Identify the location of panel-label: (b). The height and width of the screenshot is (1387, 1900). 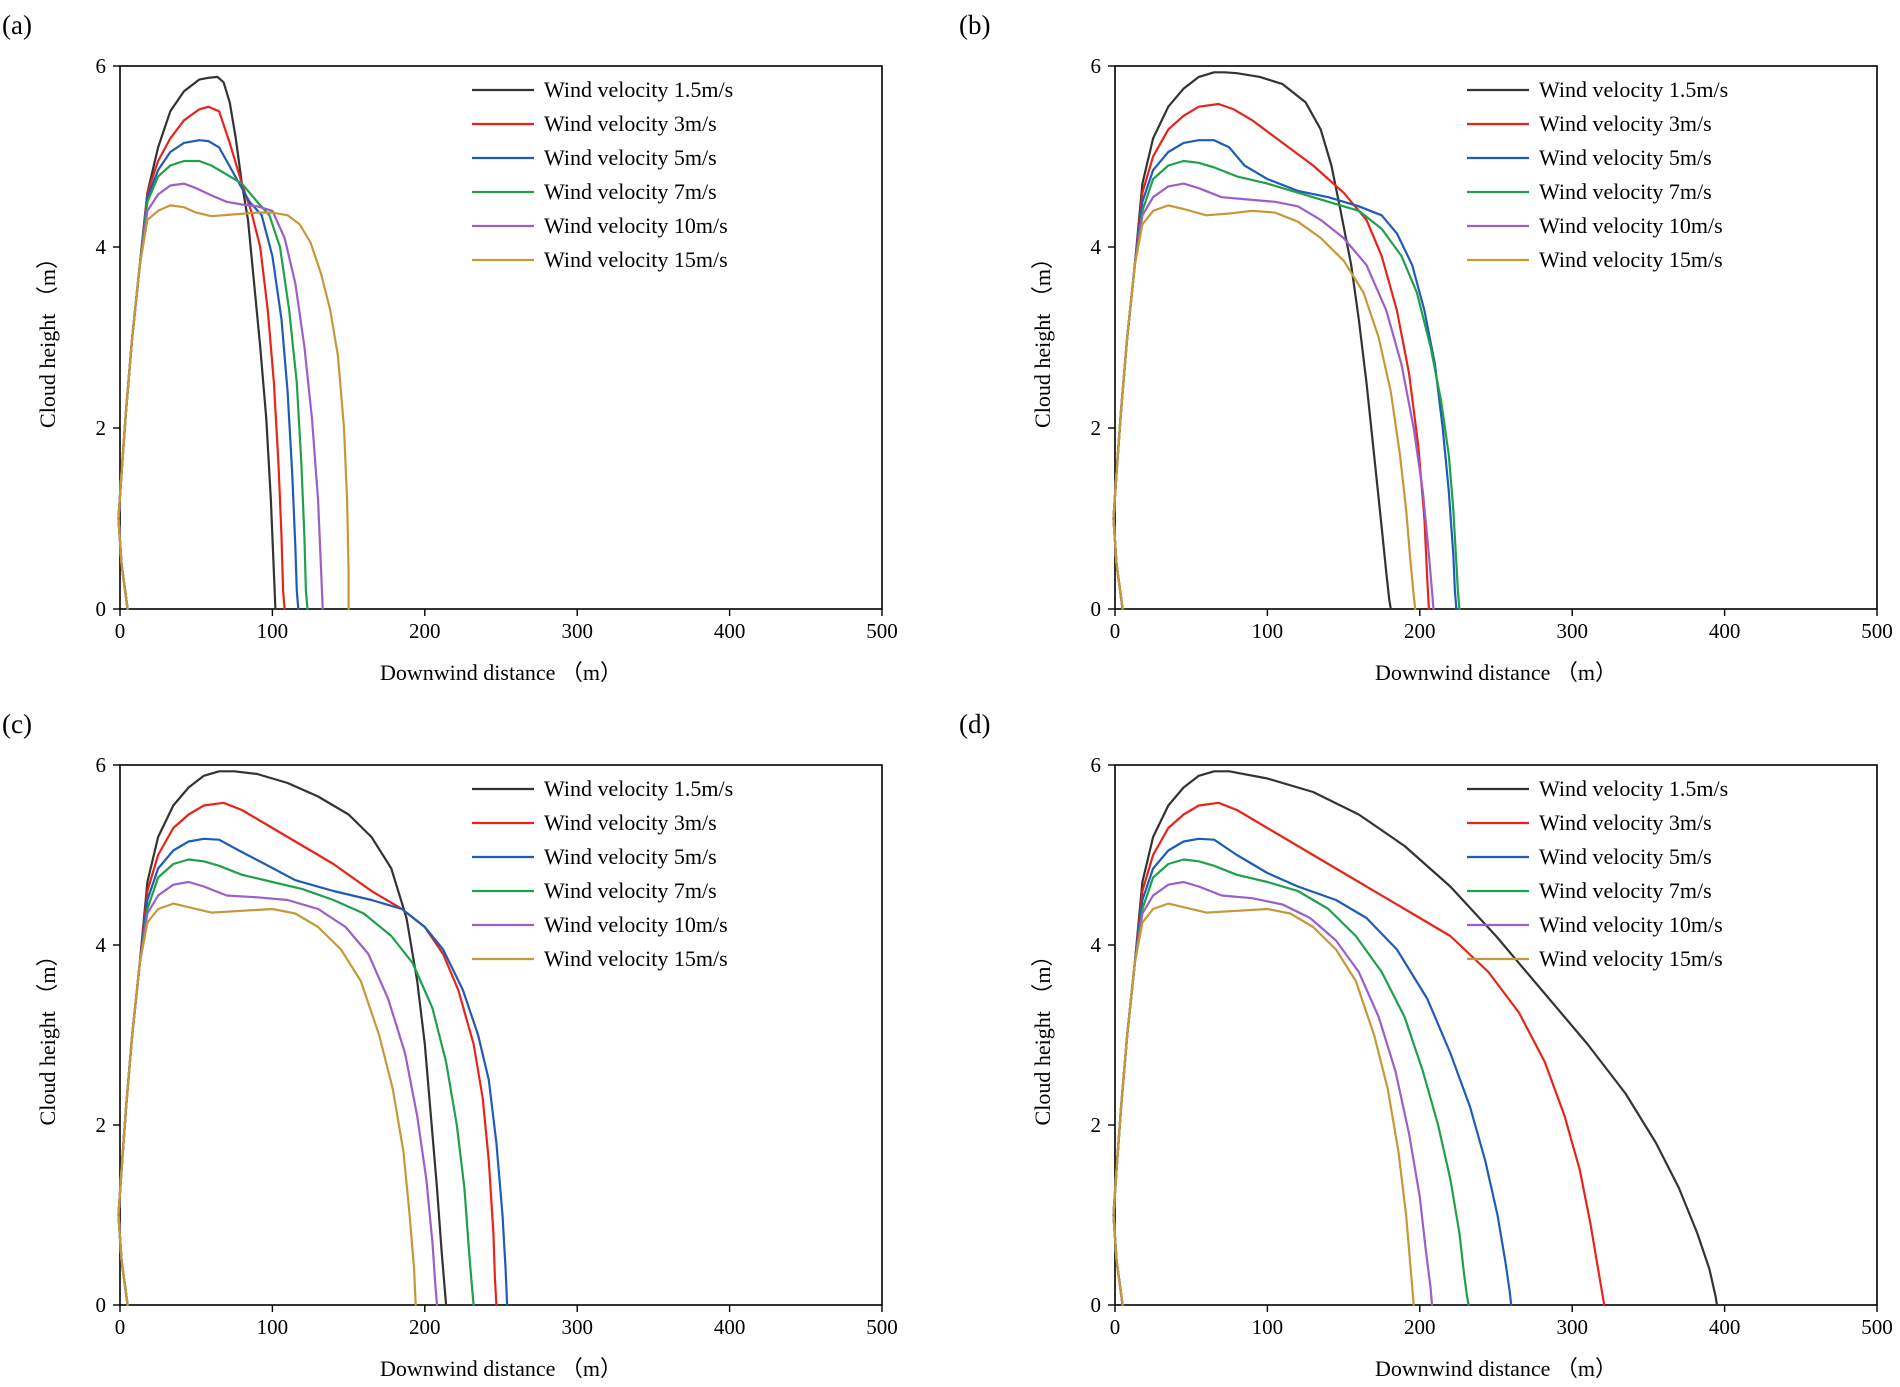
(974, 25).